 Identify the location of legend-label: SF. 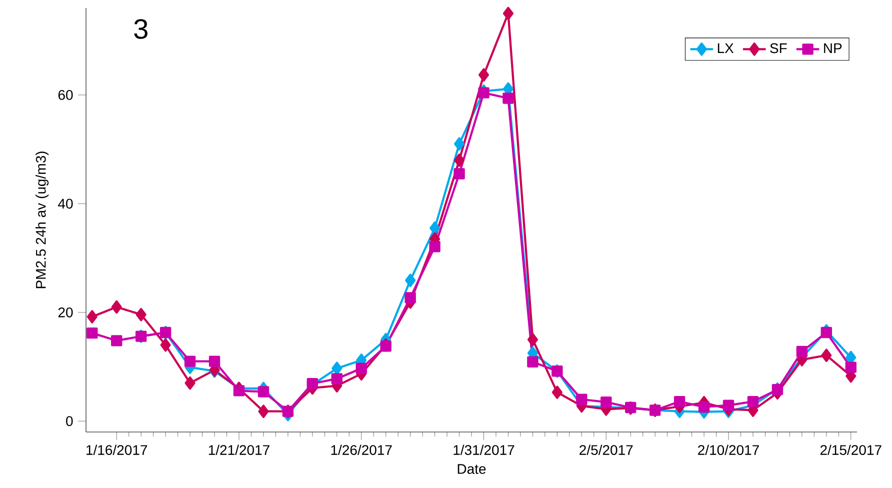
(778, 48).